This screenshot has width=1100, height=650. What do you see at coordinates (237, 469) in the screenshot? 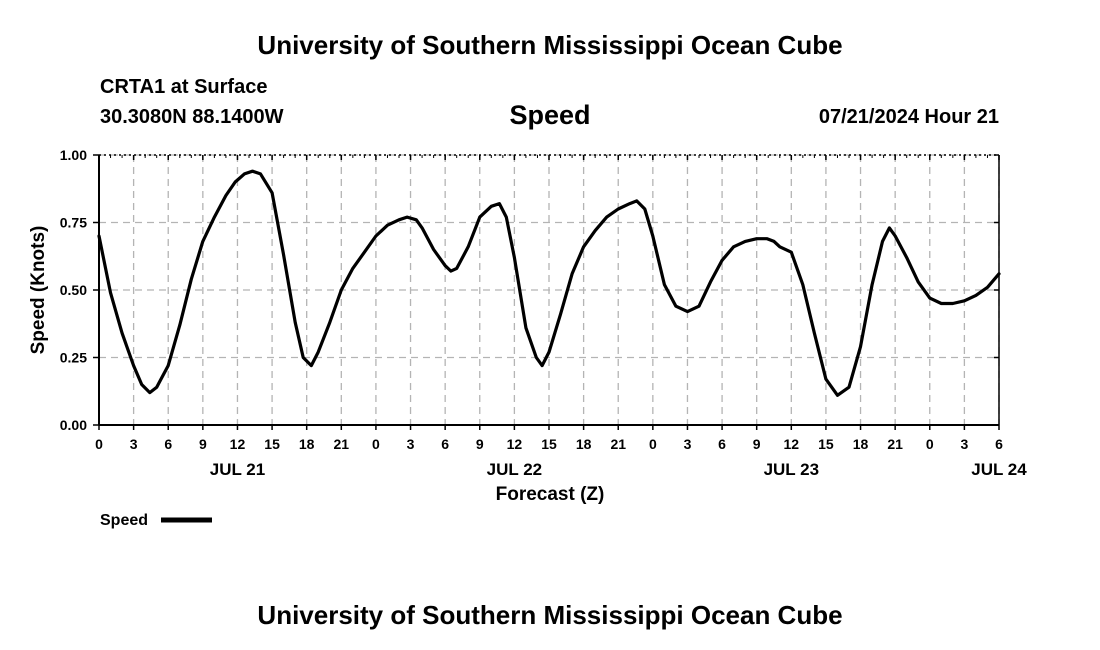
I see `day-label: JUL 21` at bounding box center [237, 469].